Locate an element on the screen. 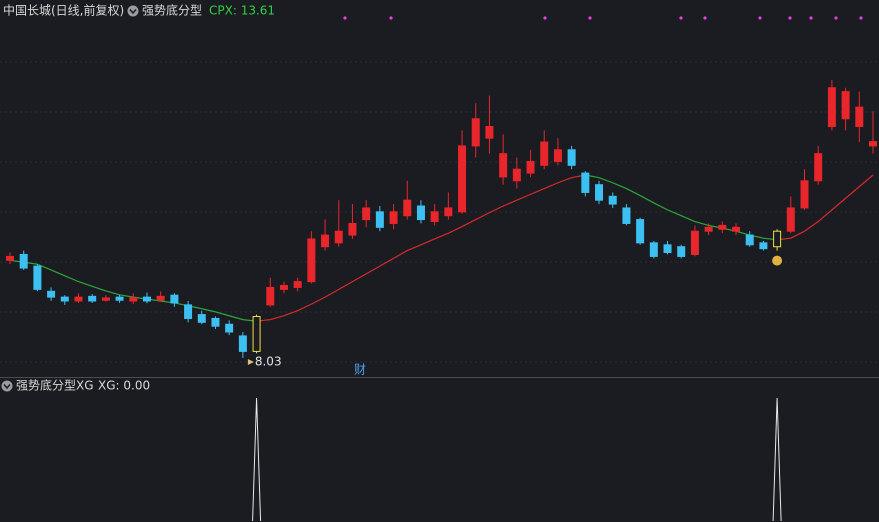 This screenshot has width=879, height=522. low-icon is located at coordinates (250, 362).